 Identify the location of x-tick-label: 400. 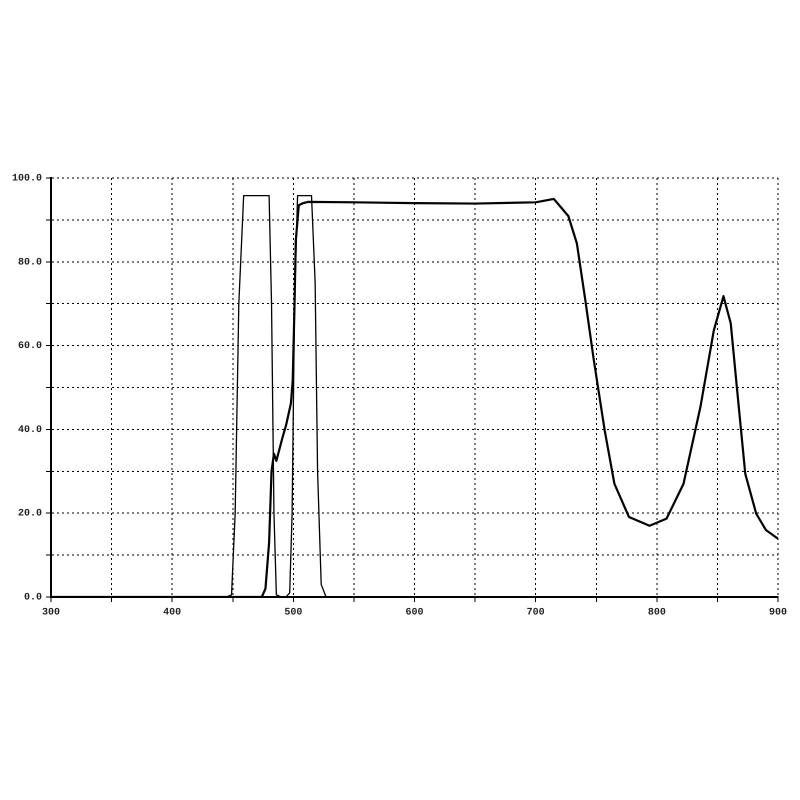
(172, 613).